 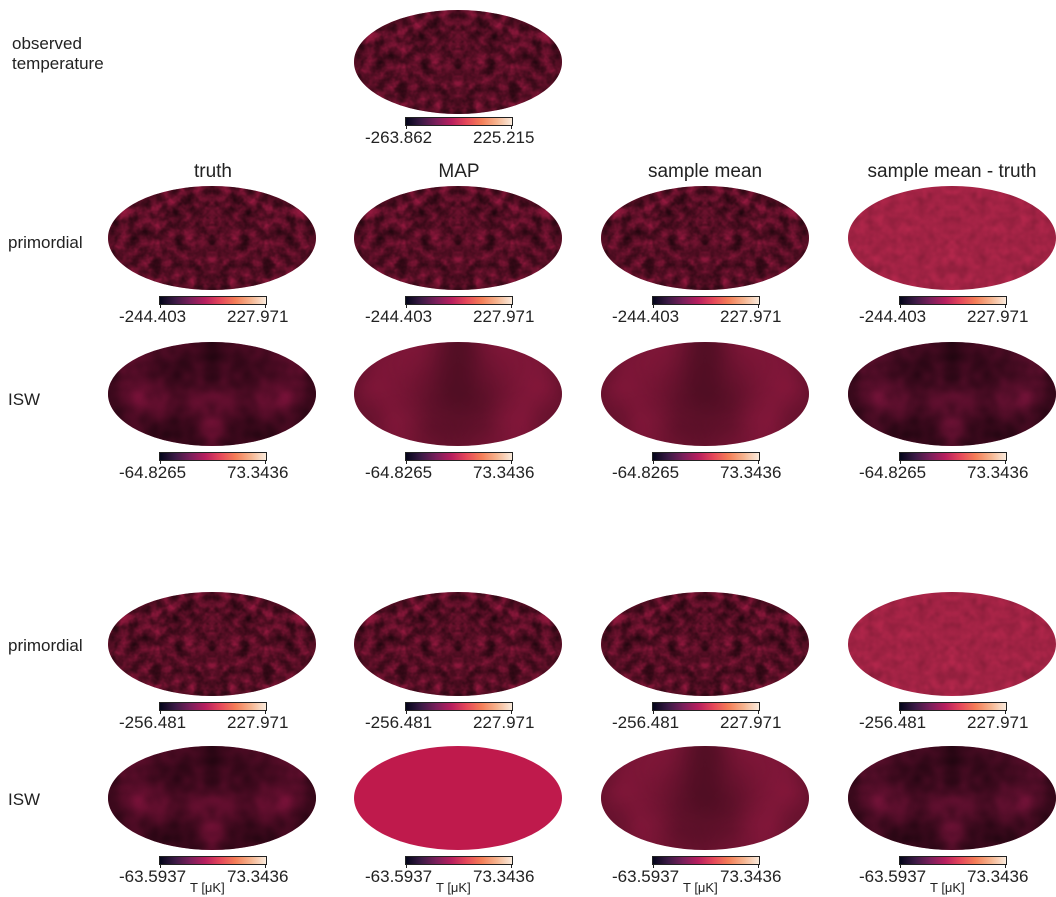 What do you see at coordinates (212, 394) in the screenshot?
I see `isw-1-truth-map` at bounding box center [212, 394].